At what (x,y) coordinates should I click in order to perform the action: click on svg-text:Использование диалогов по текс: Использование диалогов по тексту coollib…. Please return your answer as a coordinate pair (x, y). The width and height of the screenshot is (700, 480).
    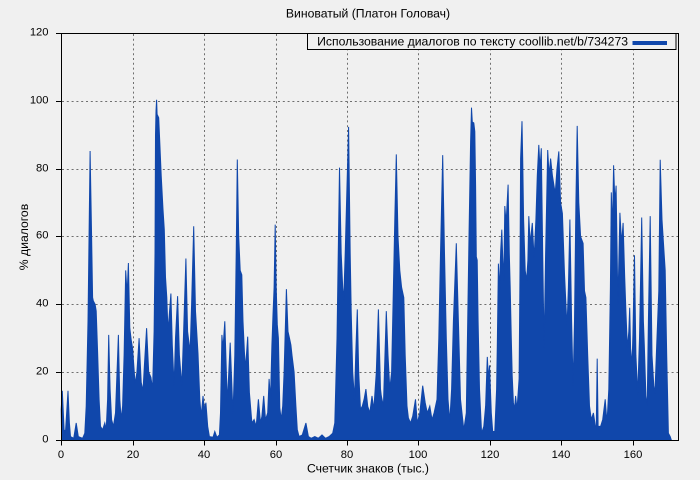
    Looking at the image, I should click on (472, 41).